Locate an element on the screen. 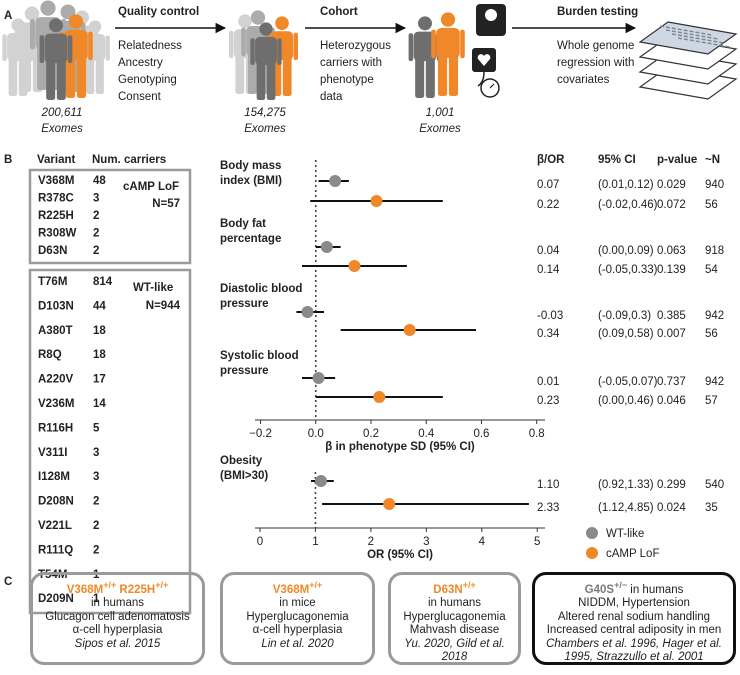 This screenshot has height=675, width=740. estimate-dot is located at coordinates (379, 397).